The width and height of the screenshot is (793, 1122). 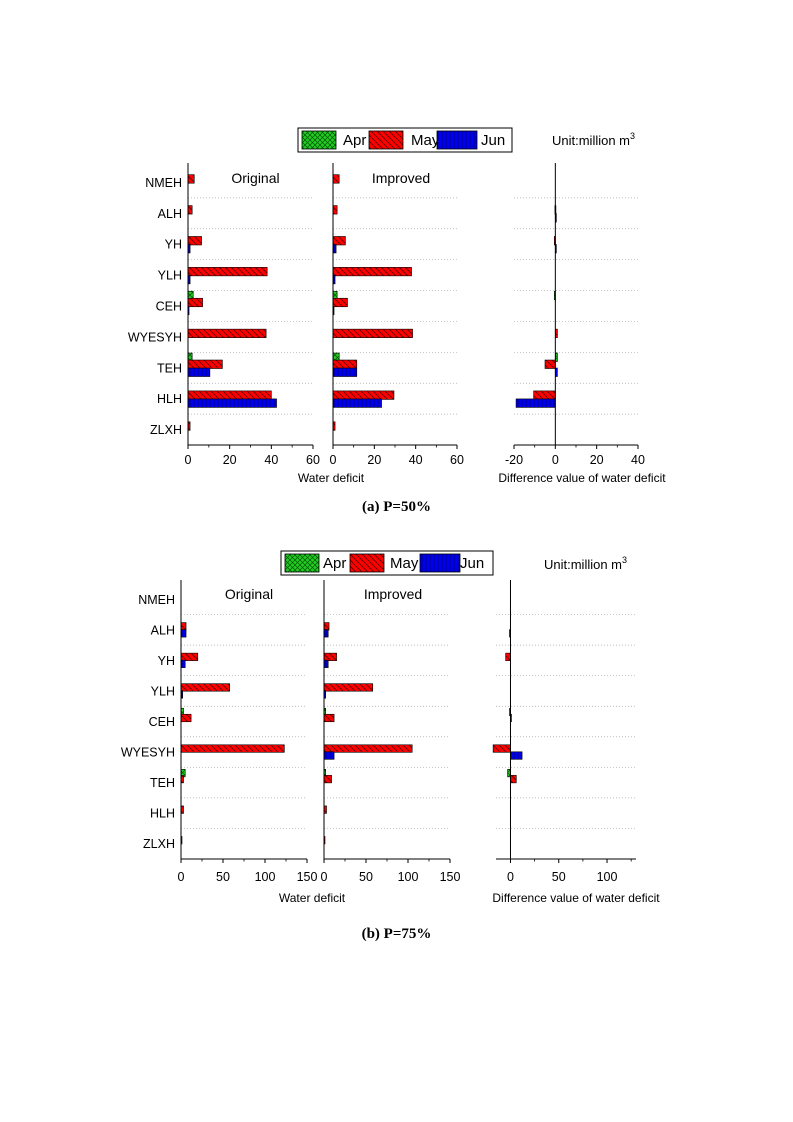 I want to click on panel-improved: 0 20 40 60 Improved, so click(x=397, y=315).